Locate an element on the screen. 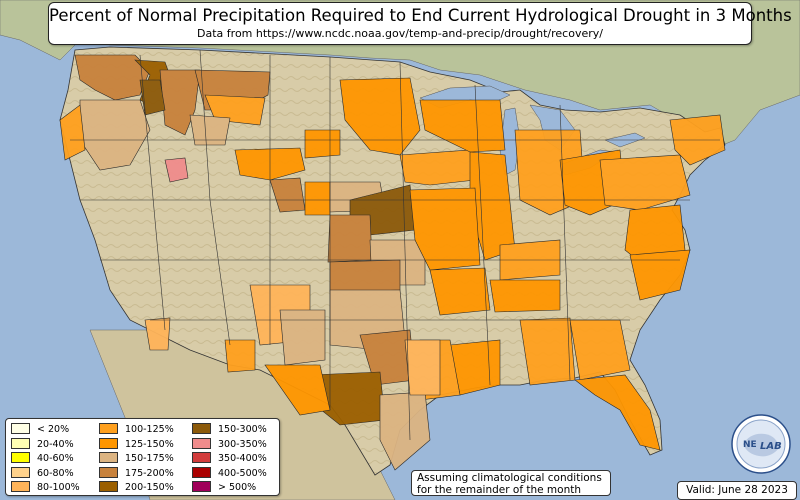  legend-item: 175-200% is located at coordinates (136, 473).